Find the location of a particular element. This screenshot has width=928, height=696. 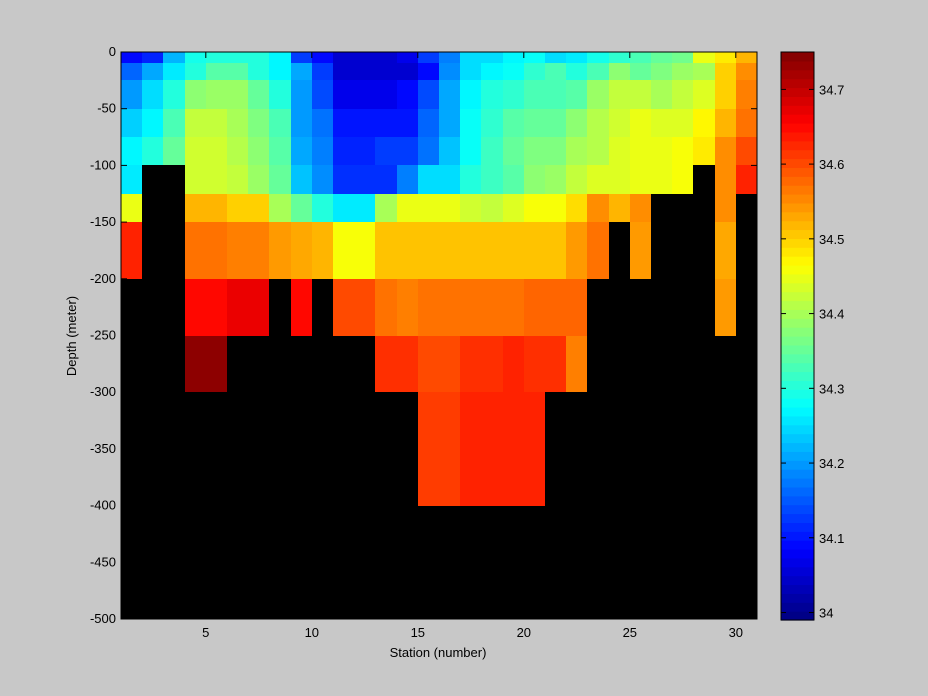

colorbar-tick-label: 34.7 is located at coordinates (831, 89).